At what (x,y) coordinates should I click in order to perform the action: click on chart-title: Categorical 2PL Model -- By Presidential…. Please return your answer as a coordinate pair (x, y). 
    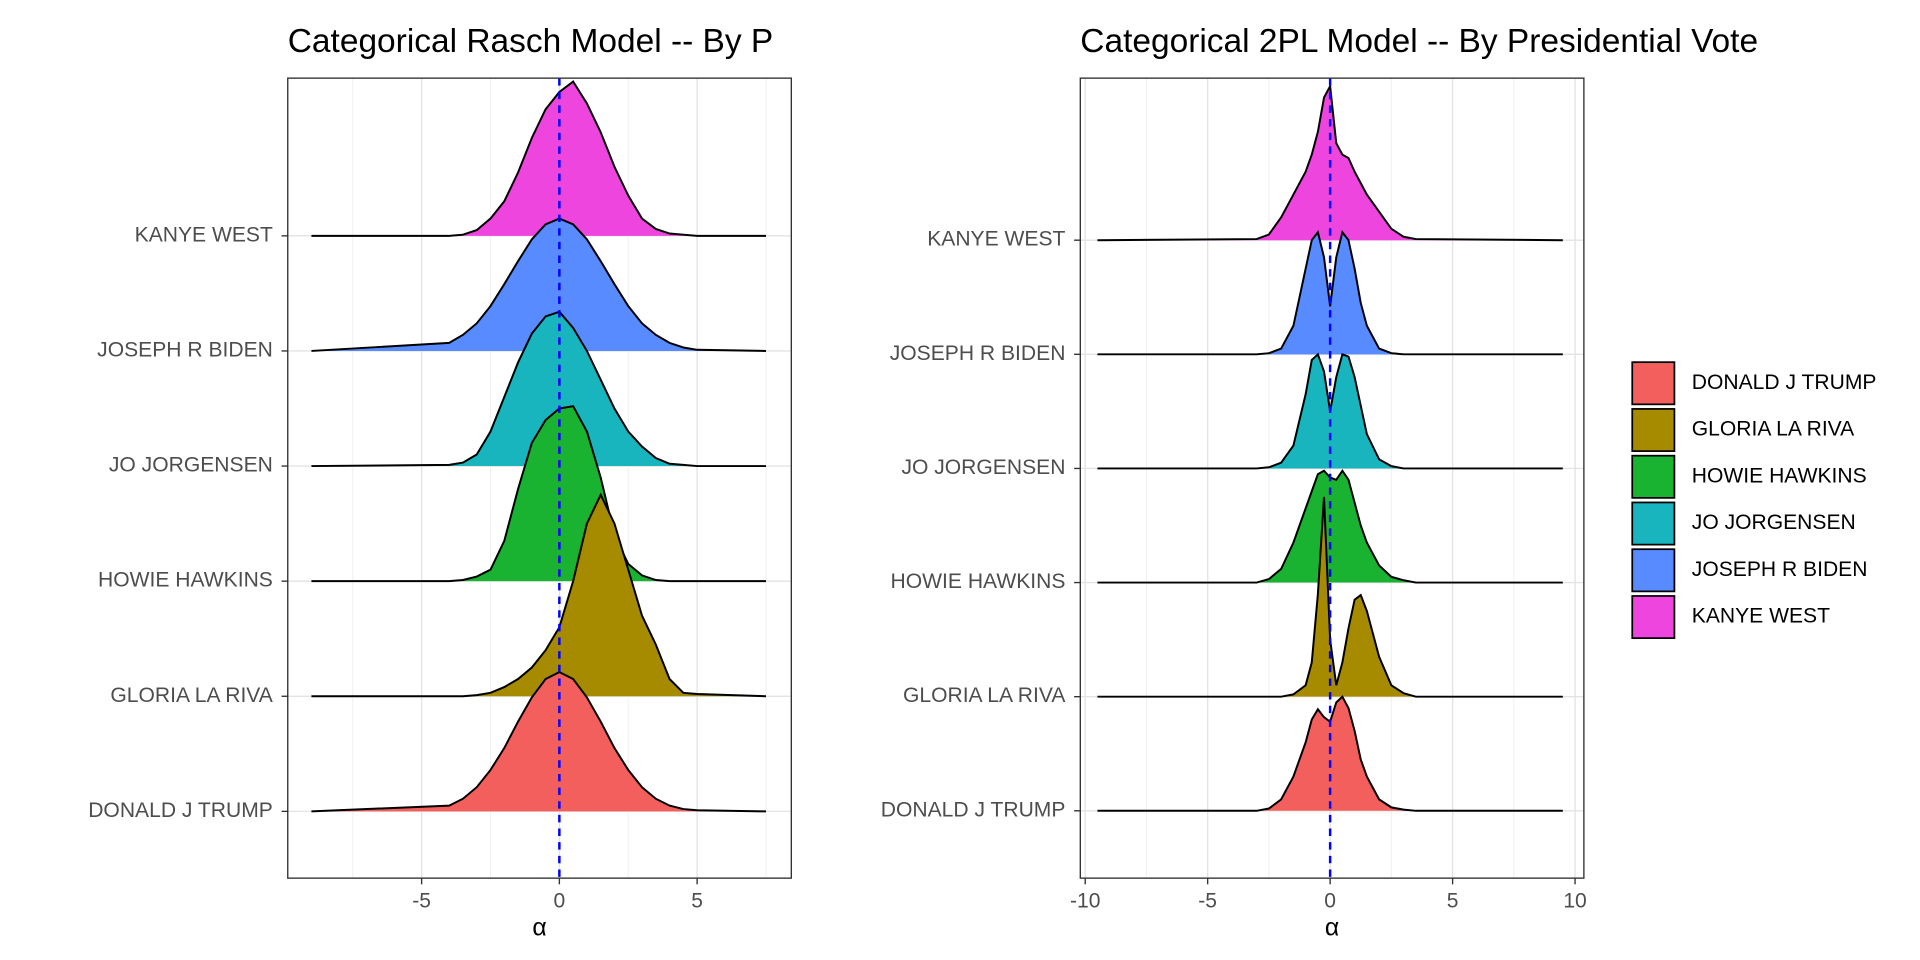
    Looking at the image, I should click on (1419, 41).